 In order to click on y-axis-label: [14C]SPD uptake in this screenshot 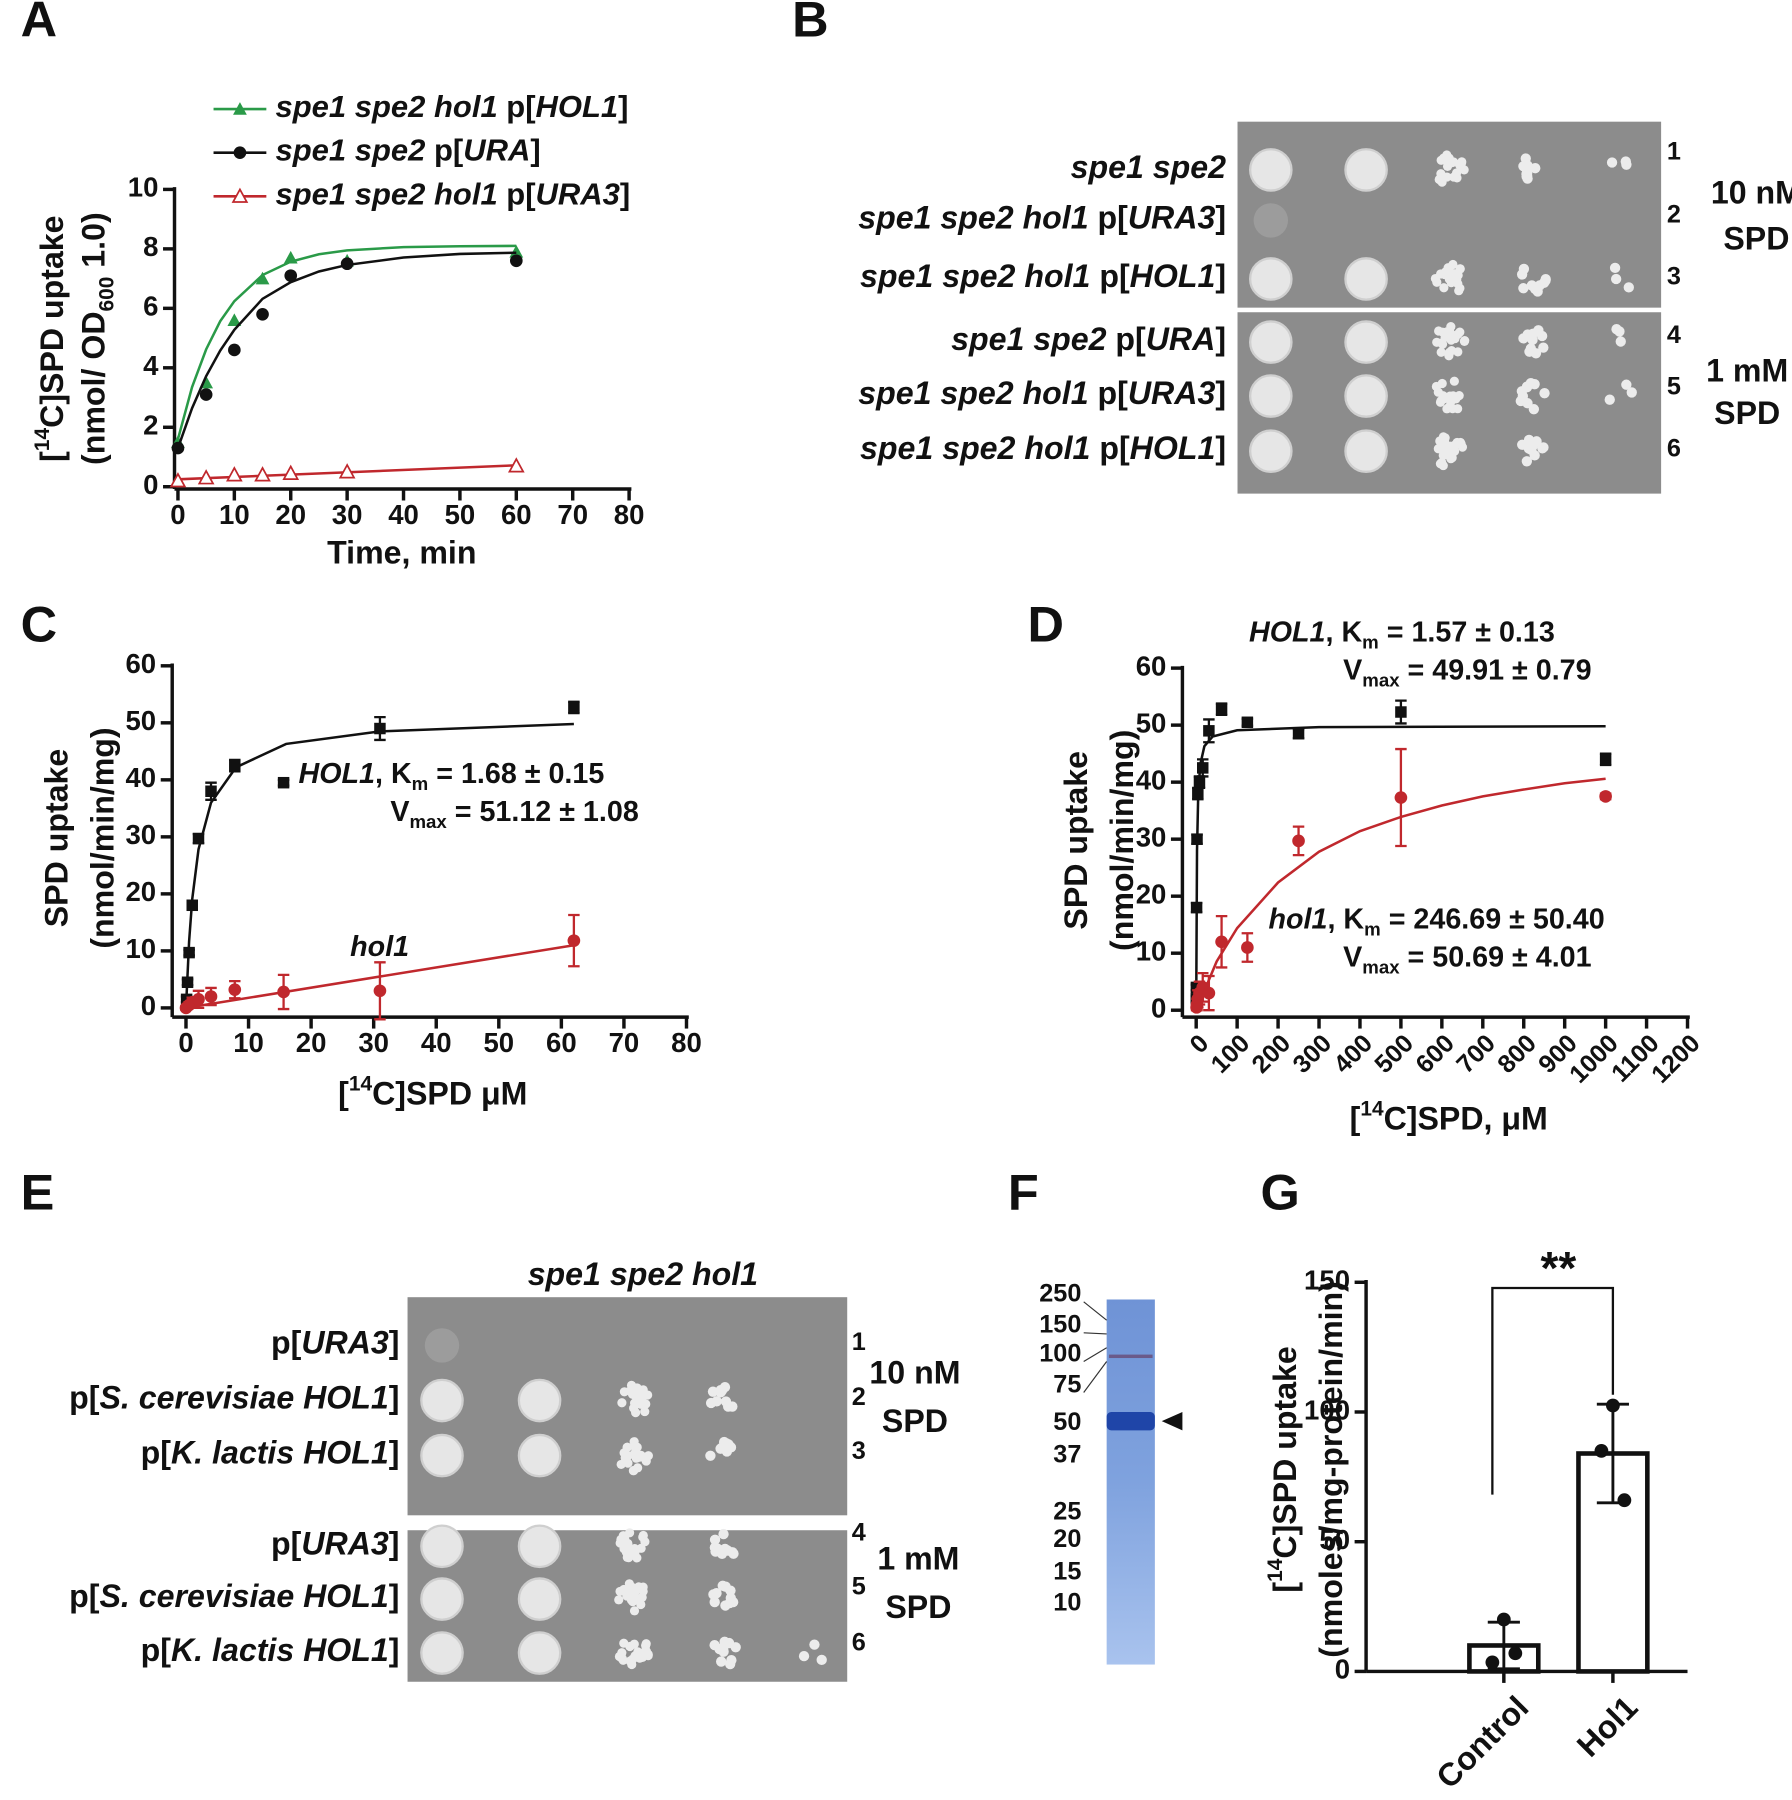, I will do `click(1283, 1469)`.